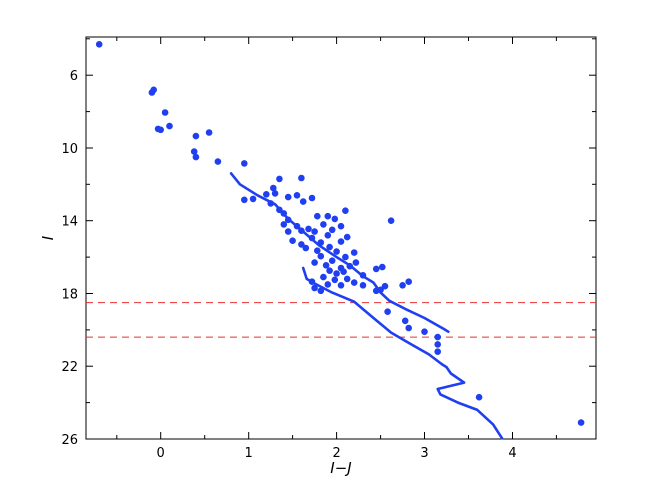  I want to click on x-tick-label: 4, so click(512, 453).